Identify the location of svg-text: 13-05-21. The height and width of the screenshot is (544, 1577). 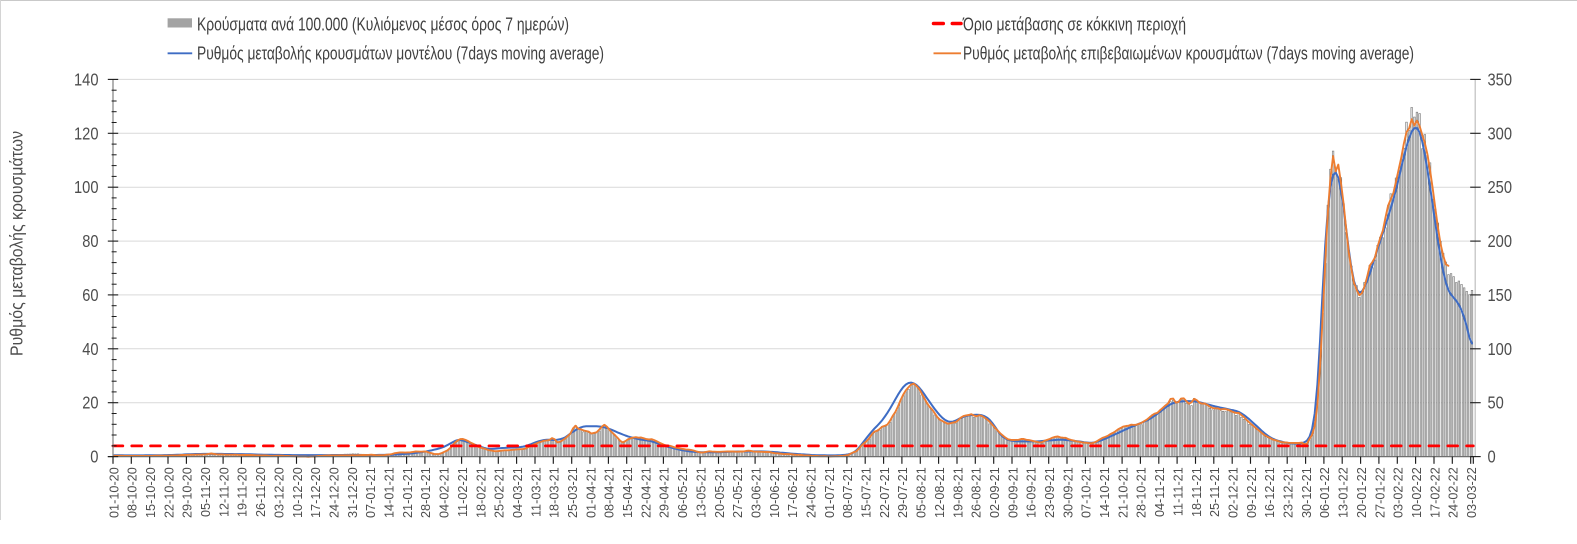
(701, 492).